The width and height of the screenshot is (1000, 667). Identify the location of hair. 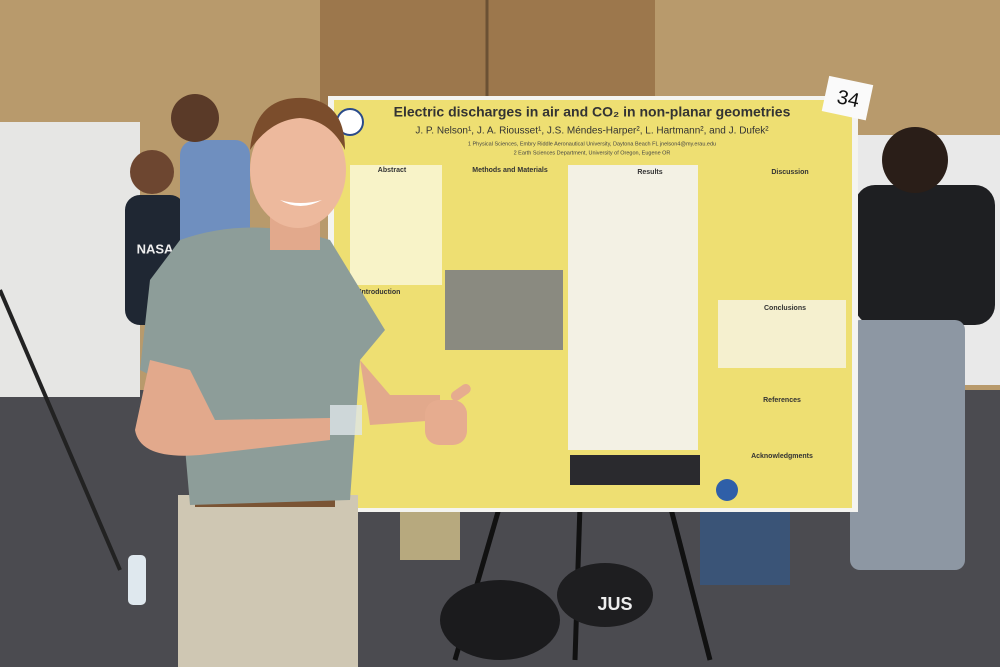
(297, 123).